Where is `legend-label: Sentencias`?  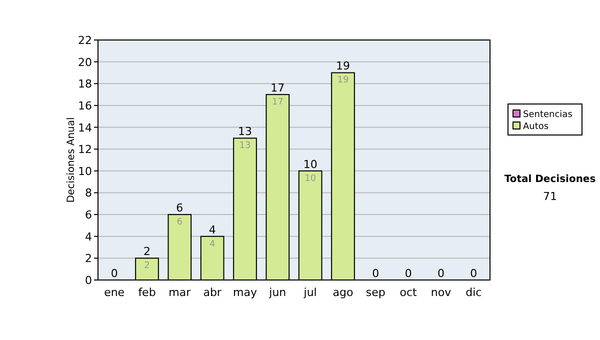
legend-label: Sentencias is located at coordinates (548, 115).